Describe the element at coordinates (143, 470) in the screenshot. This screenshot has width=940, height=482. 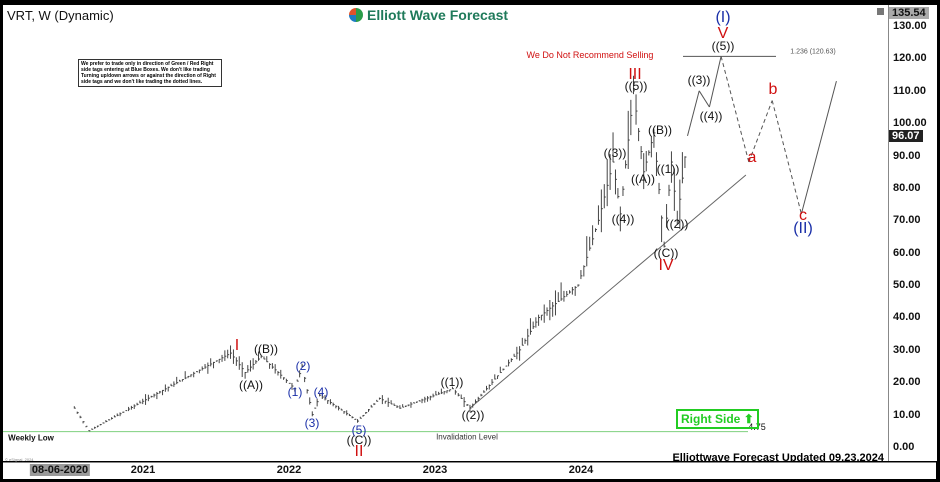
I see `x-tick-label: 2021` at that location.